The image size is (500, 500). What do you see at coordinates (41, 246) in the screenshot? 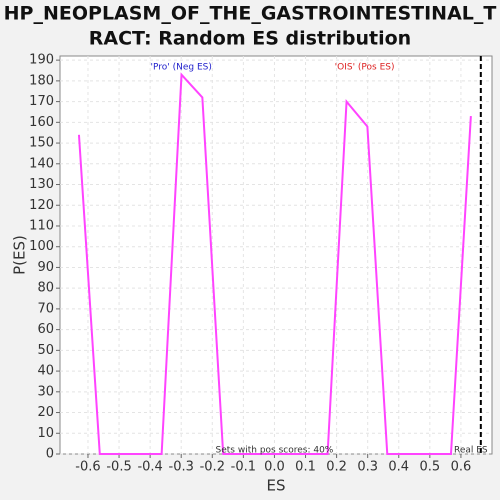
I see `y-tick-label: 100` at bounding box center [41, 246].